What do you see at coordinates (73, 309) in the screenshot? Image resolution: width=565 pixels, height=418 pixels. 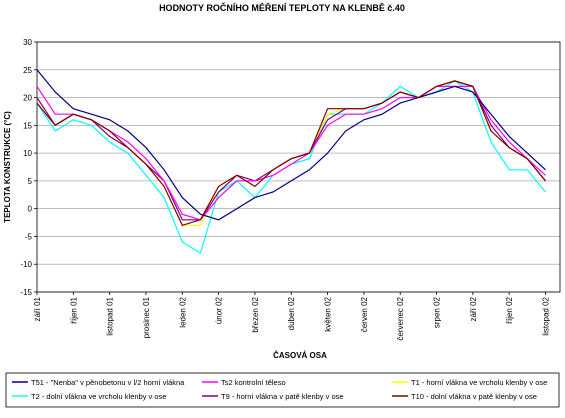 I see `x-tick-label: říjen 01` at bounding box center [73, 309].